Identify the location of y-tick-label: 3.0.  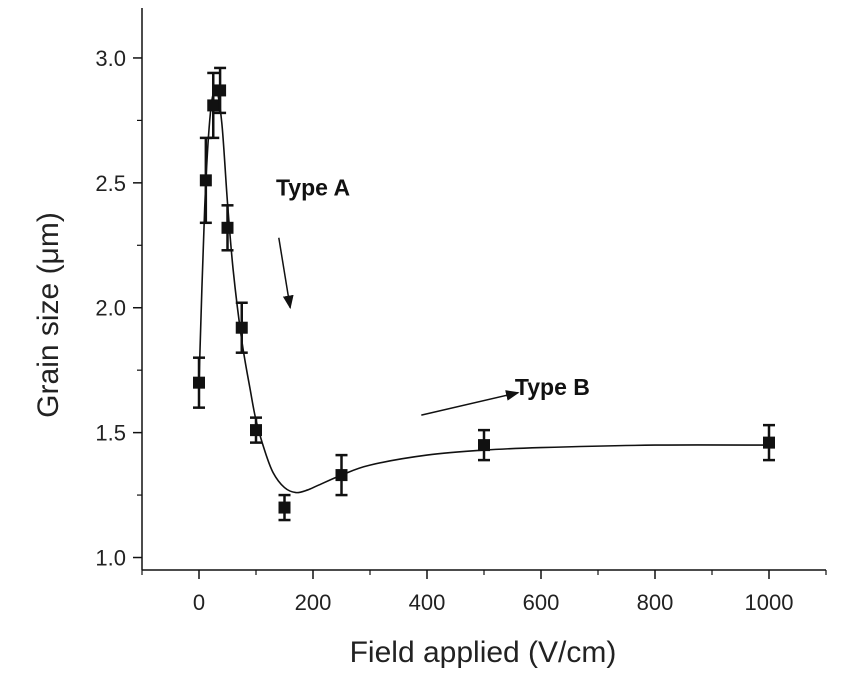
(110, 58).